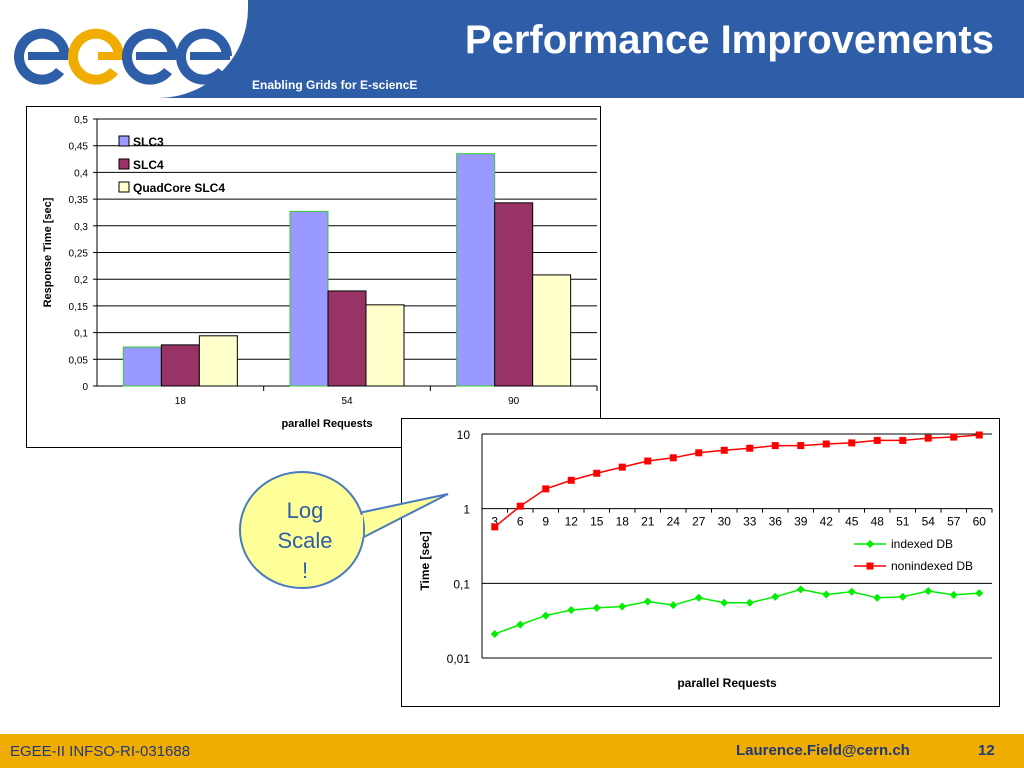 This screenshot has height=768, width=1024. I want to click on line-x-tick-label: 3, so click(494, 522).